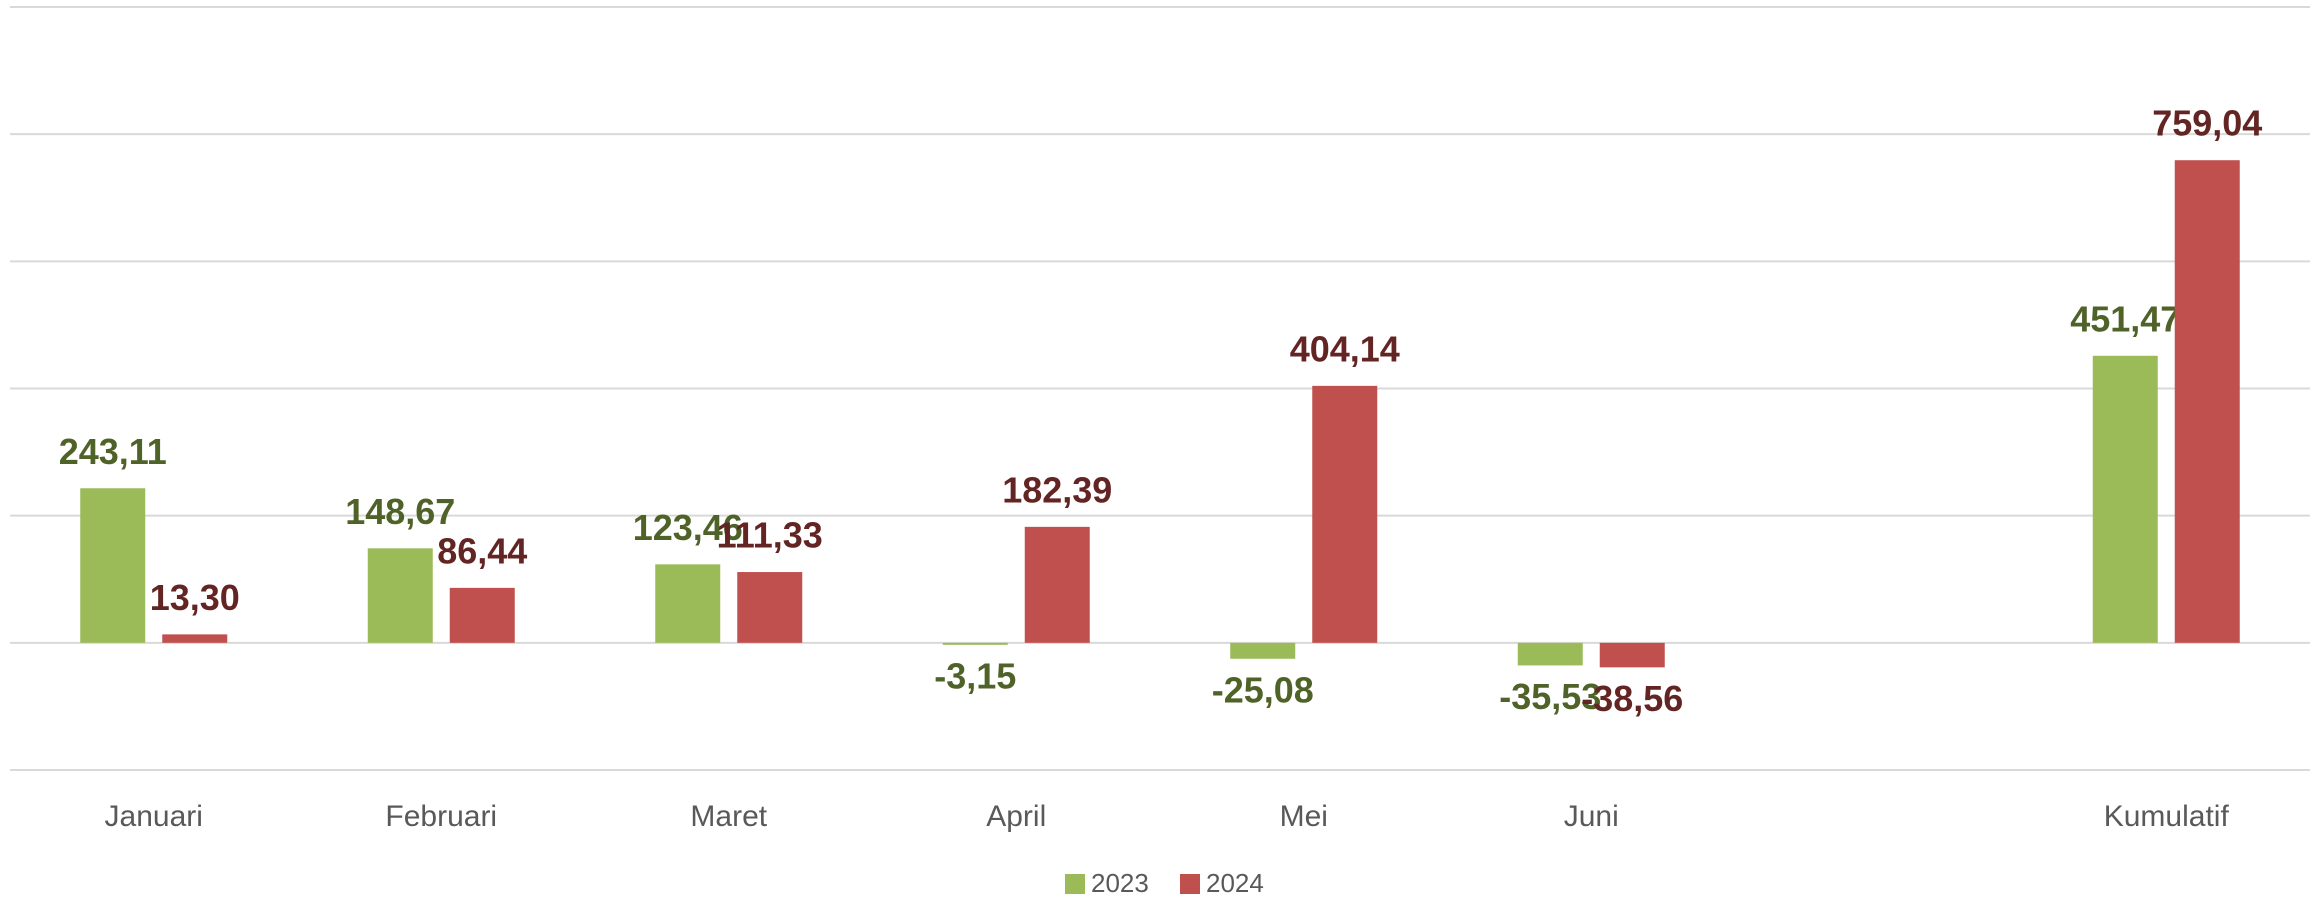 This screenshot has height=898, width=2321. Describe the element at coordinates (1304, 816) in the screenshot. I see `x-tick-label: Mei` at that location.